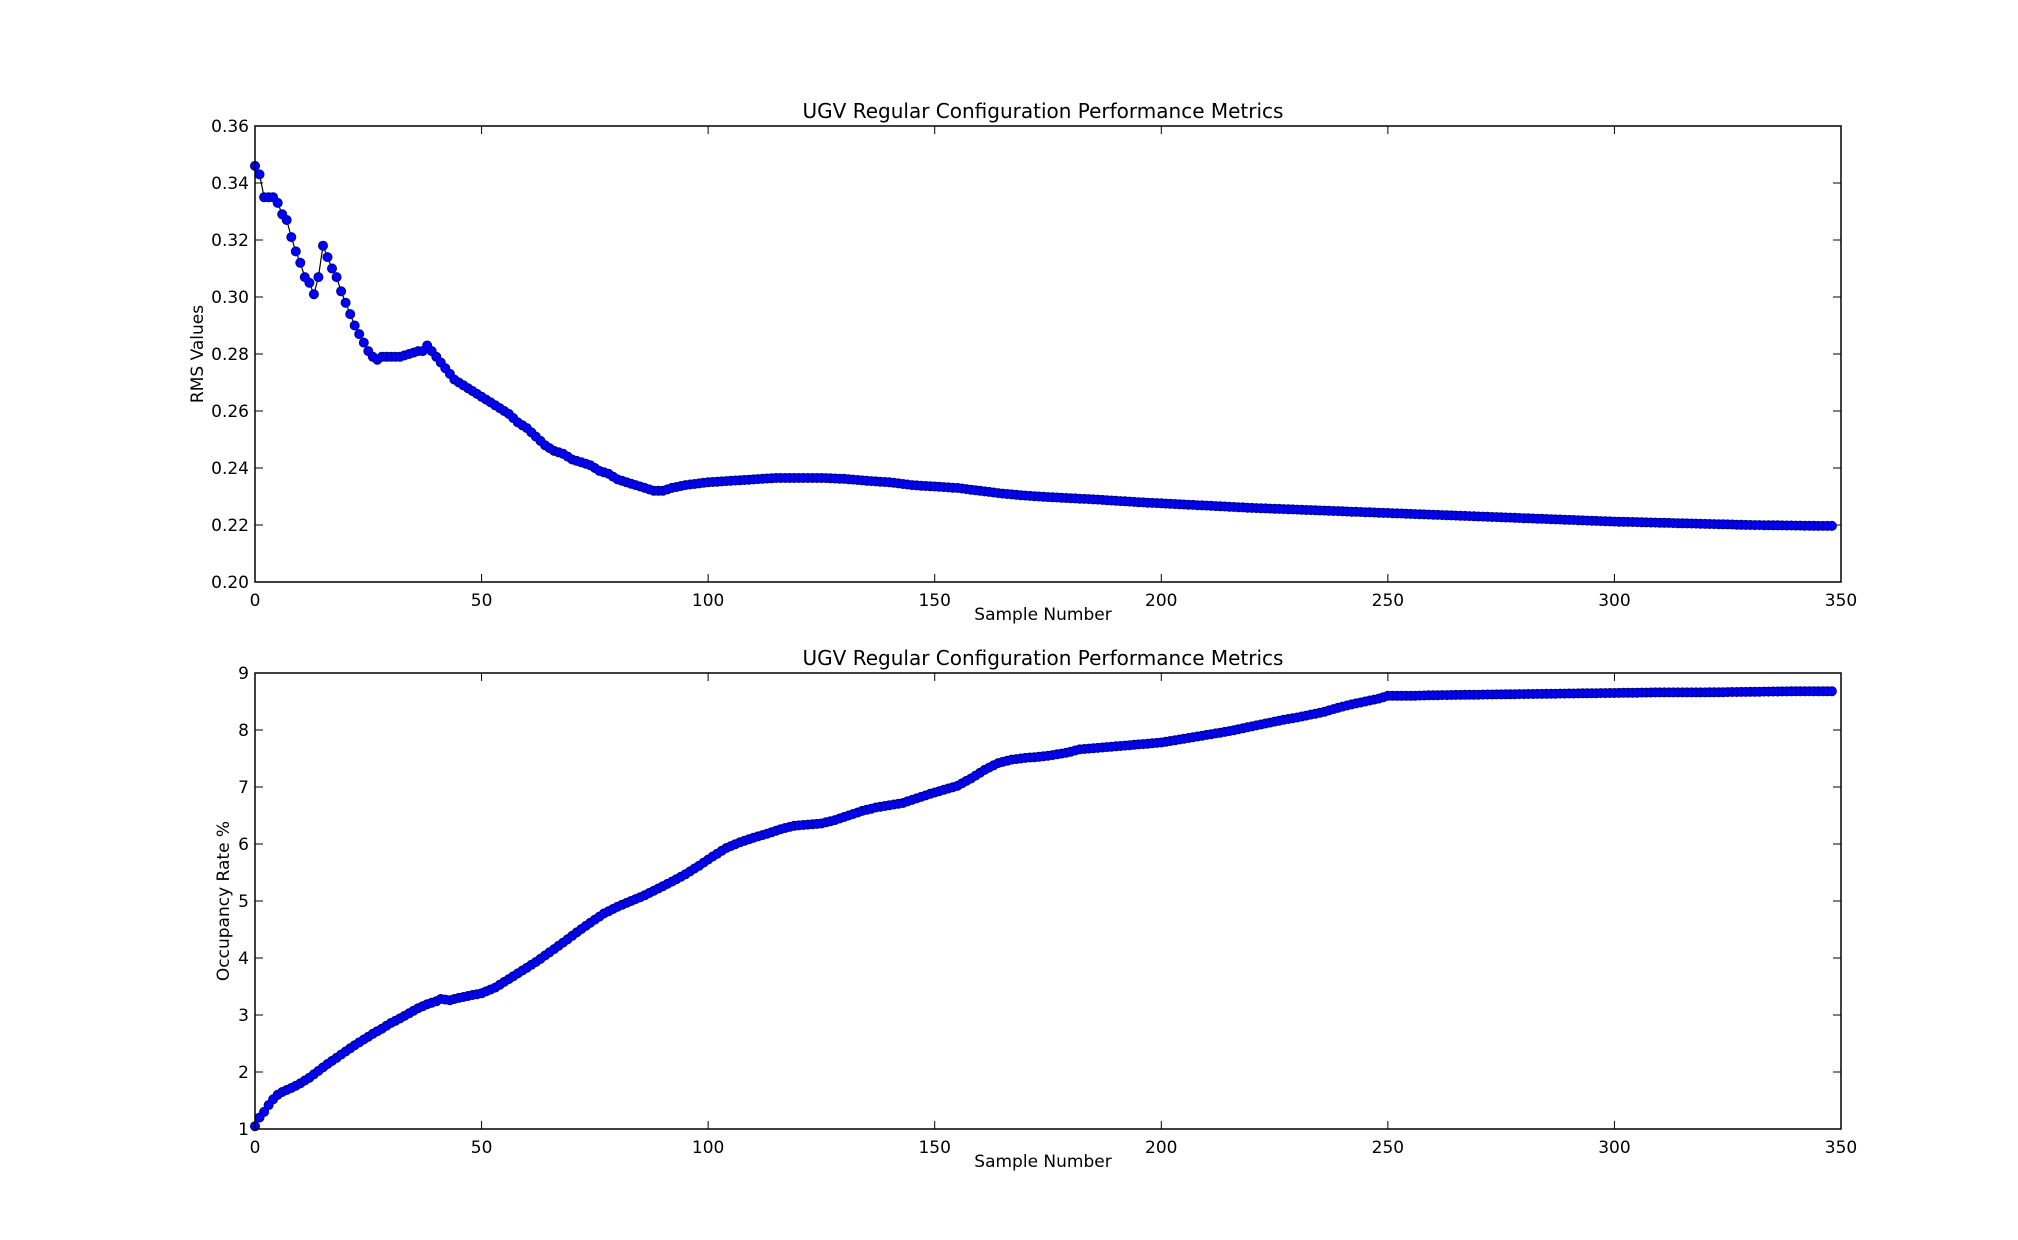  What do you see at coordinates (230, 526) in the screenshot?
I see `y-tick-label: 0.22` at bounding box center [230, 526].